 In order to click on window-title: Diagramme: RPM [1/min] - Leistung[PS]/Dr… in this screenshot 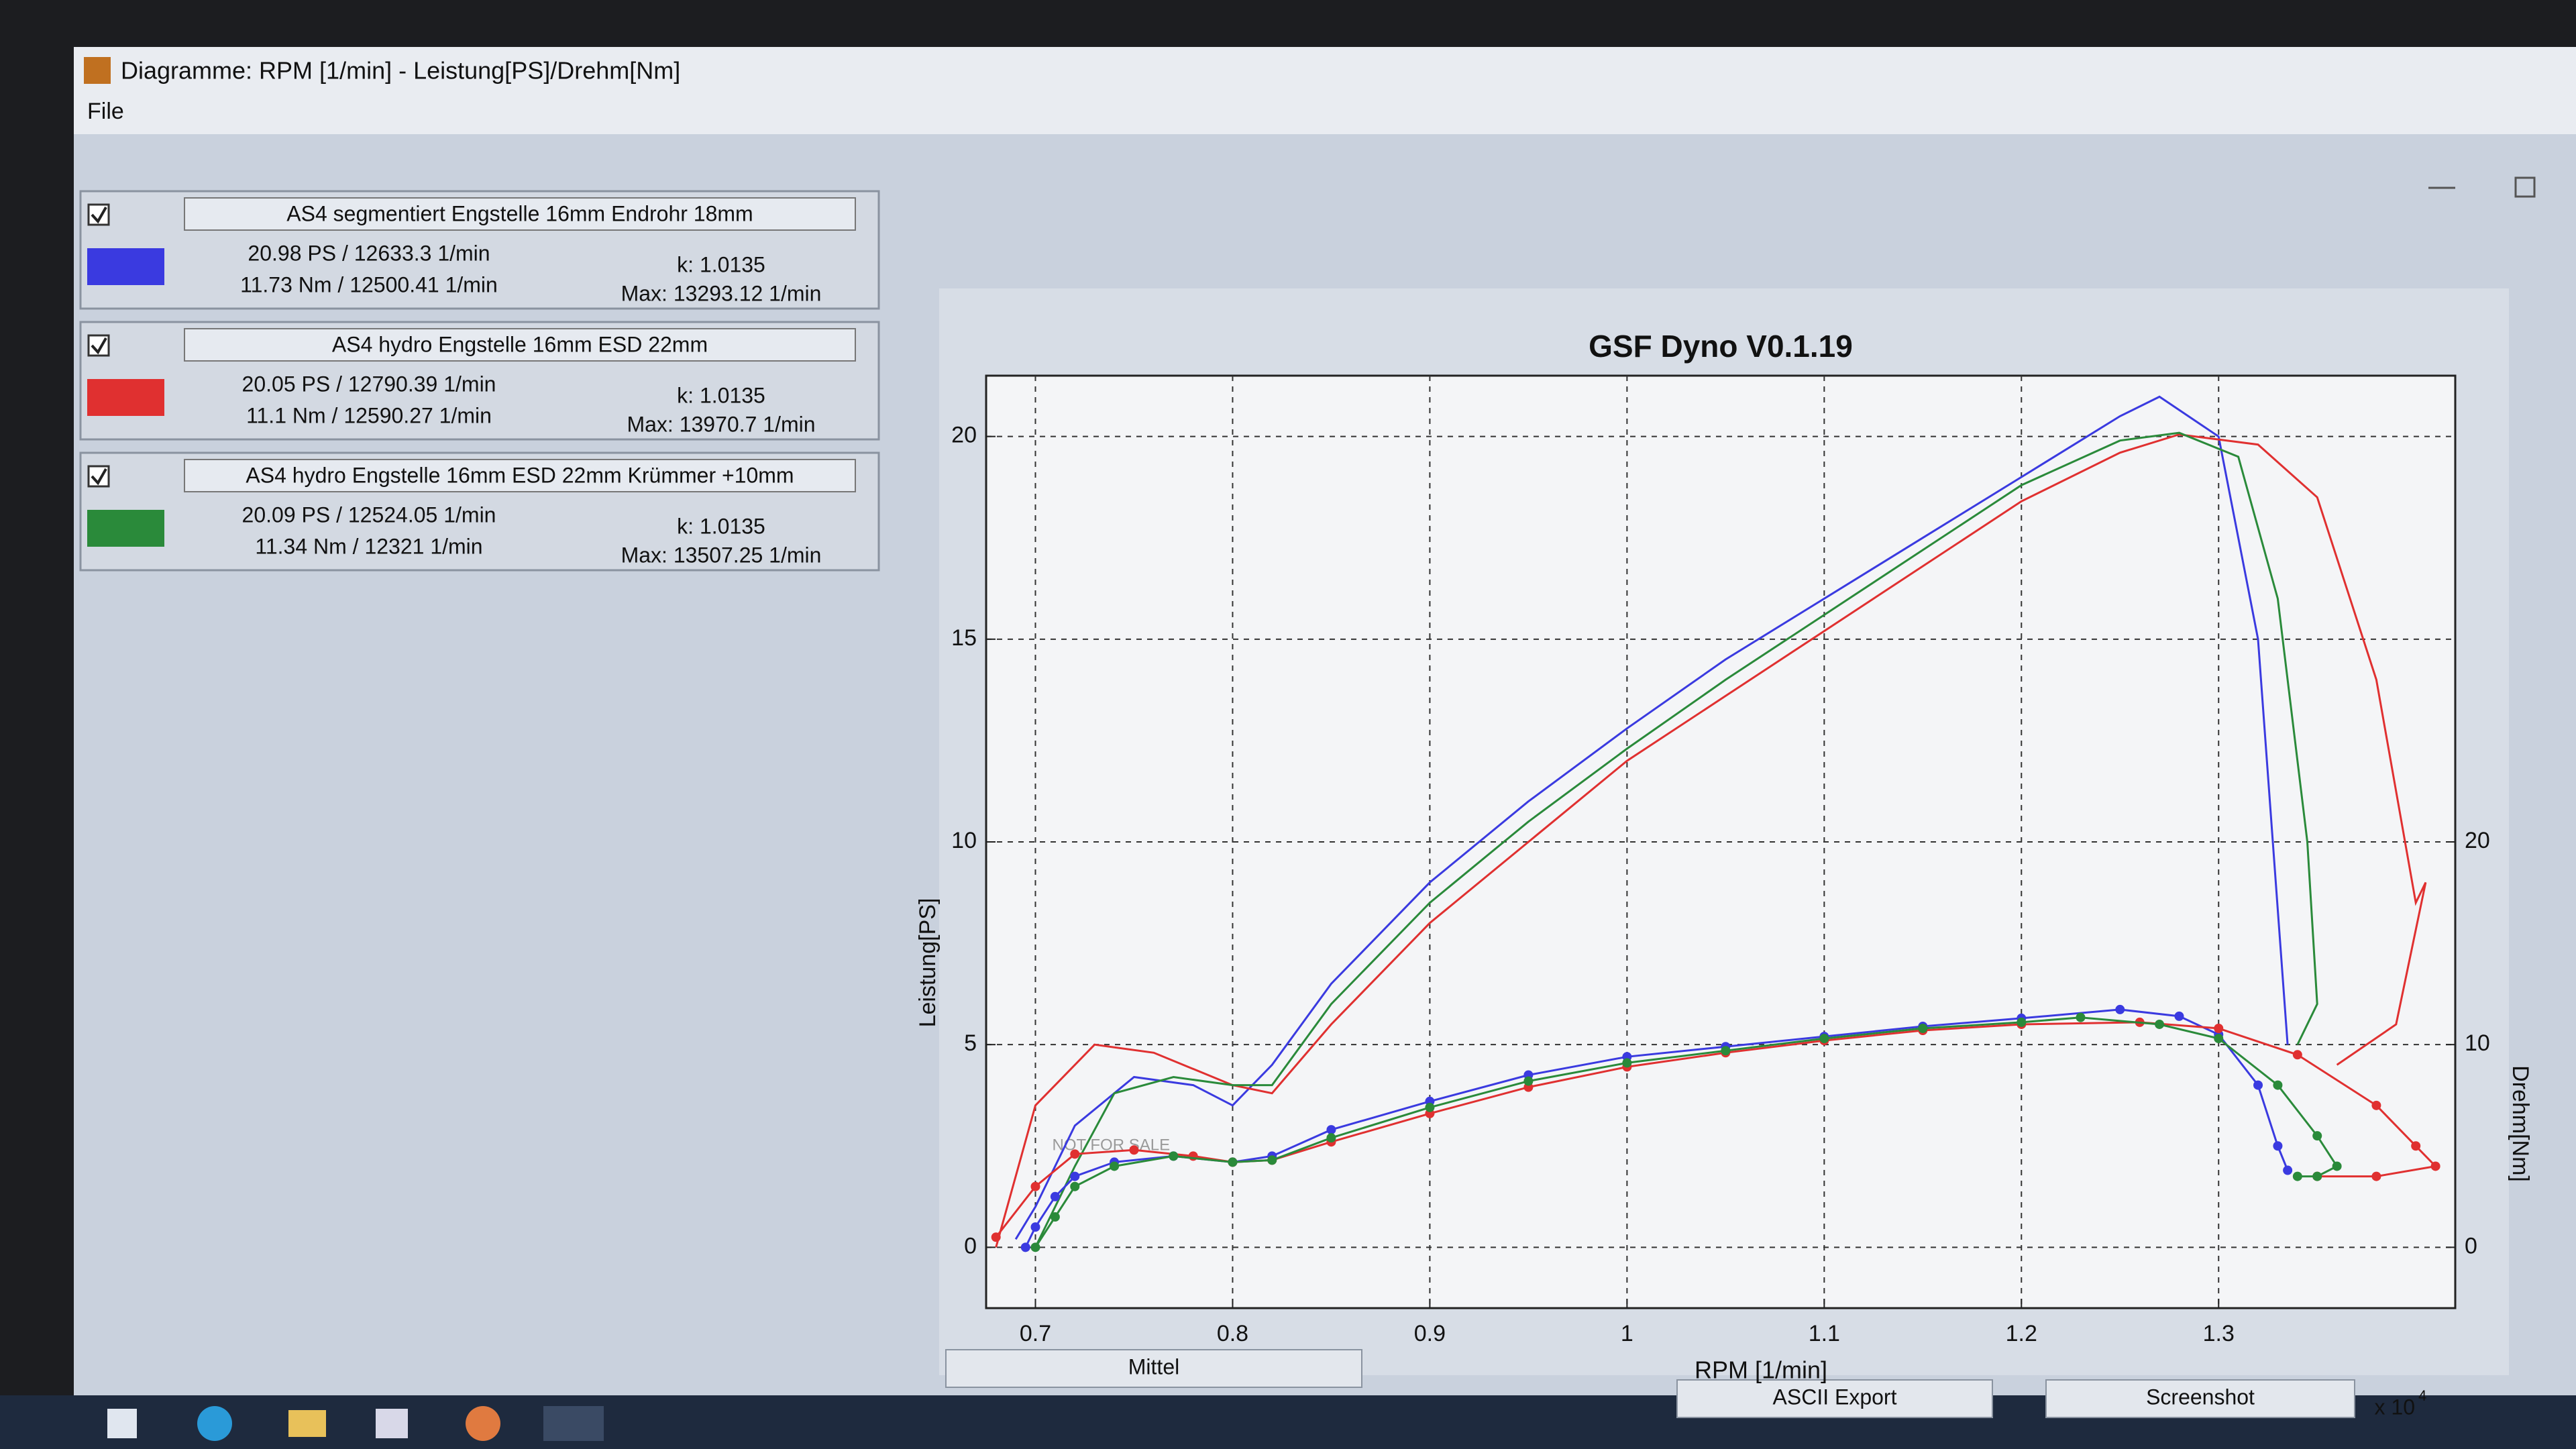, I will do `click(400, 71)`.